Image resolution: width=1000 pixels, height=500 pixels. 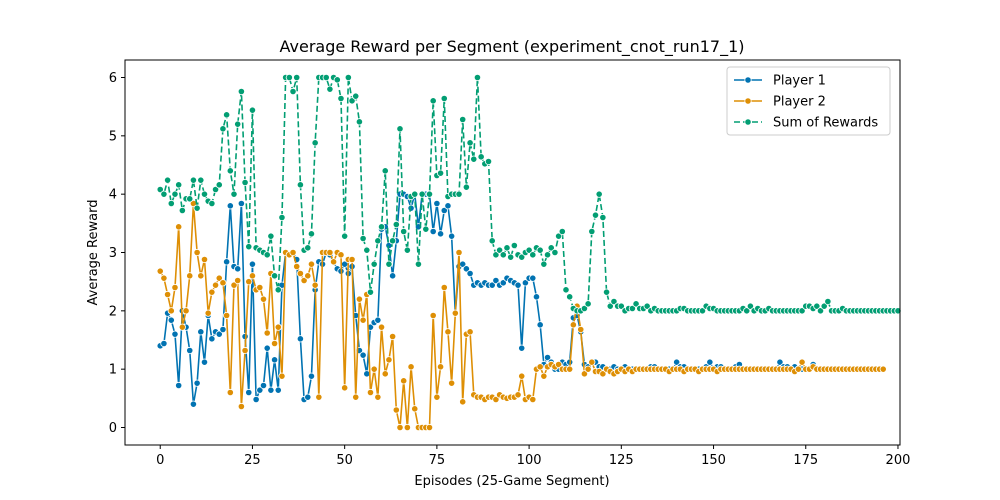 I want to click on legend-marker, so click(x=748, y=80).